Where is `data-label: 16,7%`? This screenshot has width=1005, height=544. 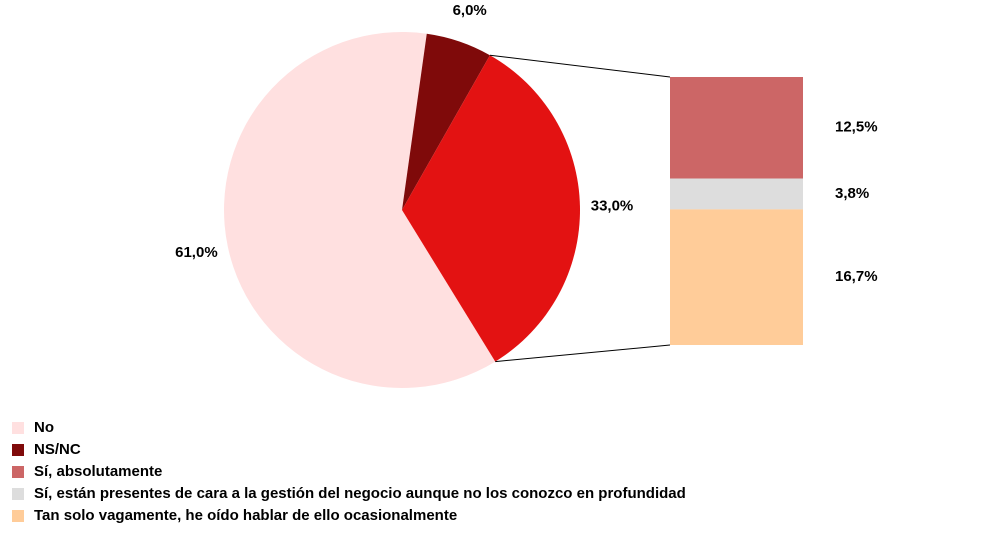 data-label: 16,7% is located at coordinates (856, 276).